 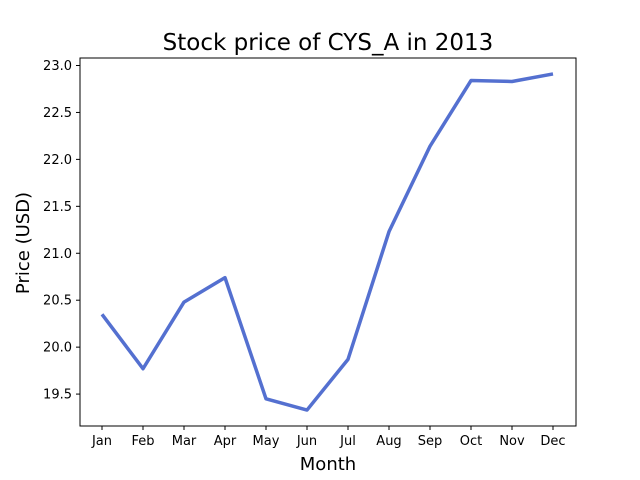 What do you see at coordinates (388, 441) in the screenshot?
I see `x-tick-label: Aug` at bounding box center [388, 441].